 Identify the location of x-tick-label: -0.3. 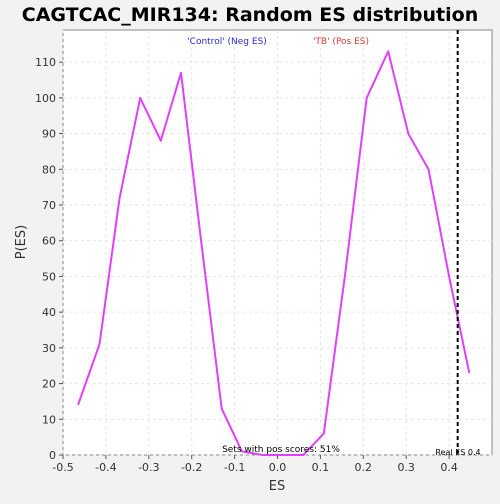
(148, 467).